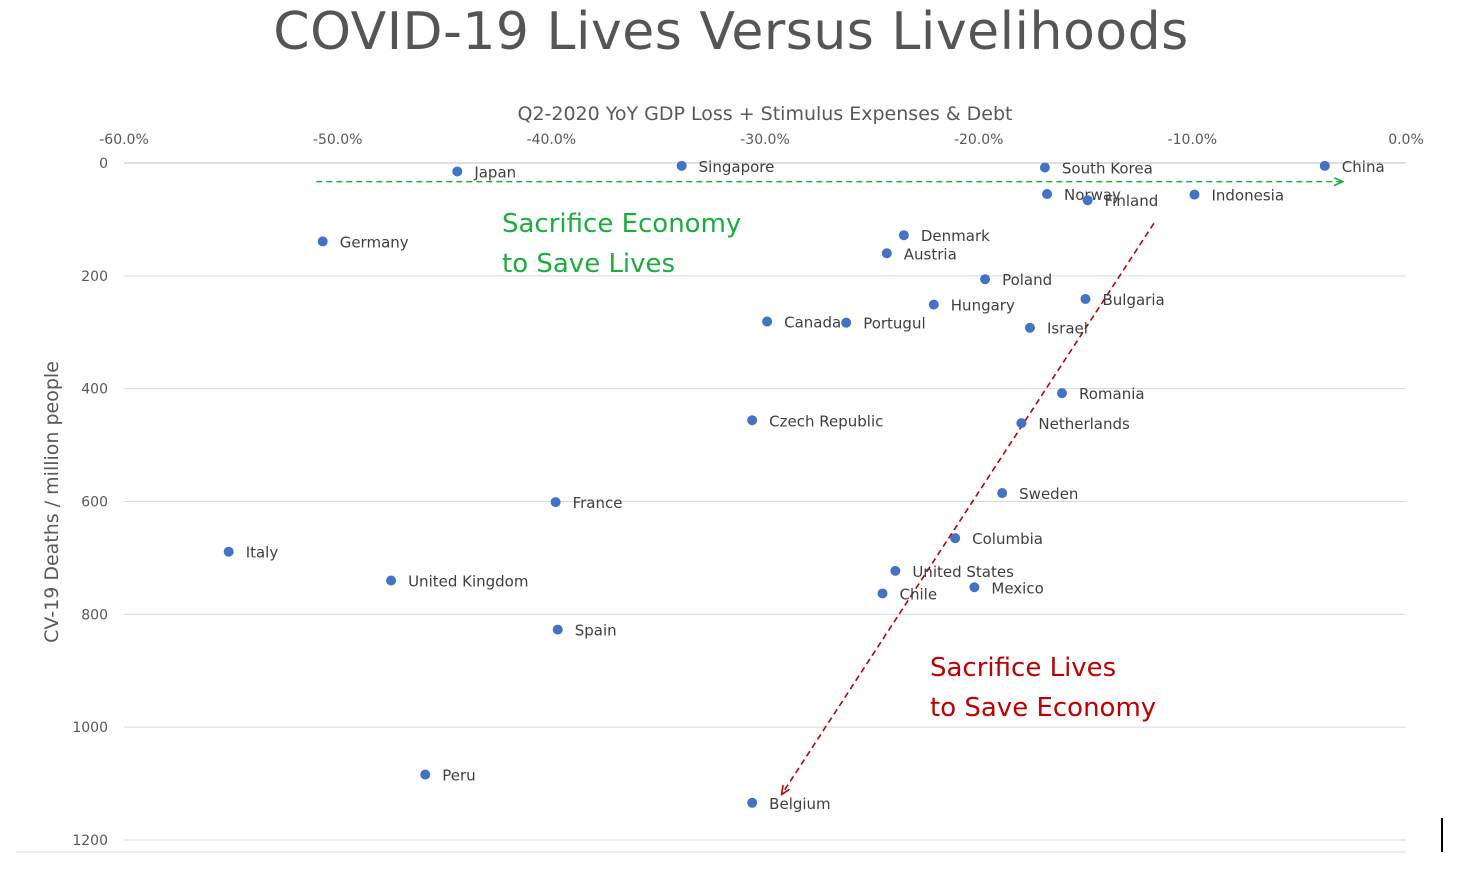 This screenshot has width=1462, height=872. What do you see at coordinates (895, 570) in the screenshot?
I see `point-united-states` at bounding box center [895, 570].